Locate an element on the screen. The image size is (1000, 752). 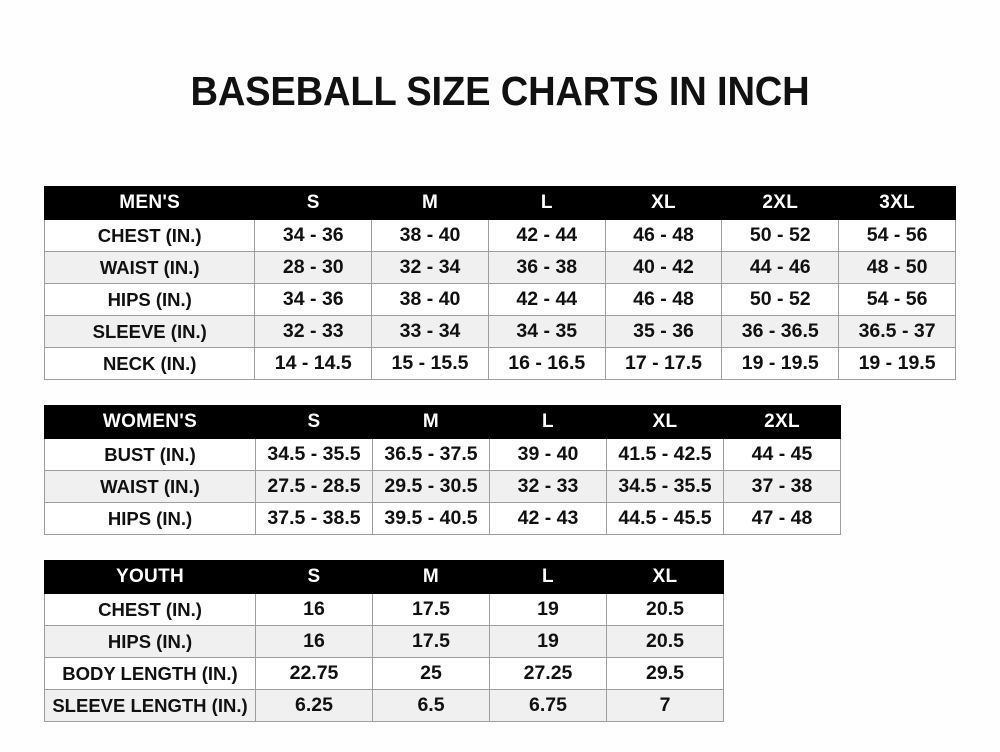
table-header-row: WOMEN'S S M L XL 2XL is located at coordinates (442, 422).